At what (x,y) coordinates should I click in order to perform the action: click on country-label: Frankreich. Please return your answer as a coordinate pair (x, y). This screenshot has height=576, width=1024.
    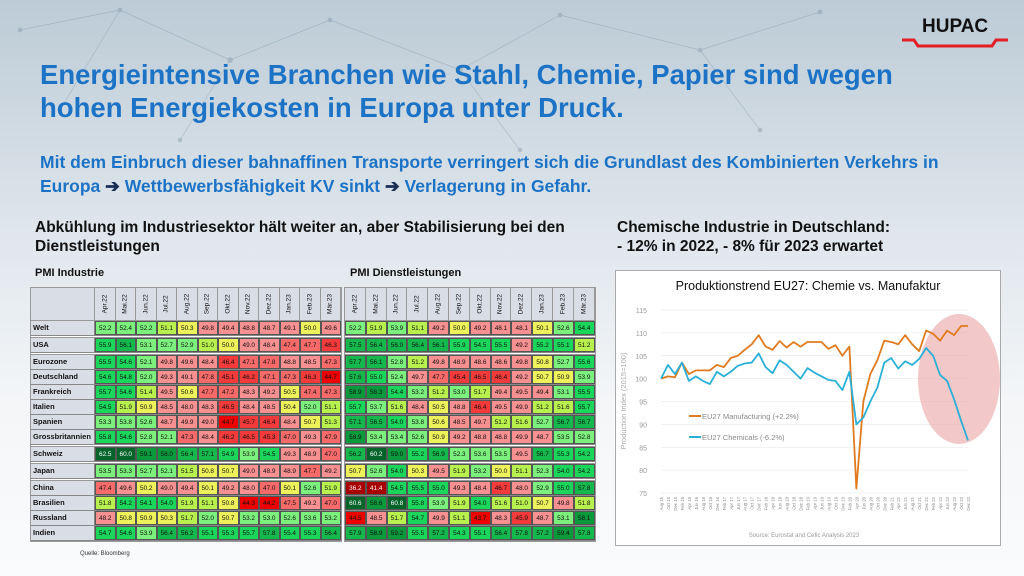
    Looking at the image, I should click on (63, 392).